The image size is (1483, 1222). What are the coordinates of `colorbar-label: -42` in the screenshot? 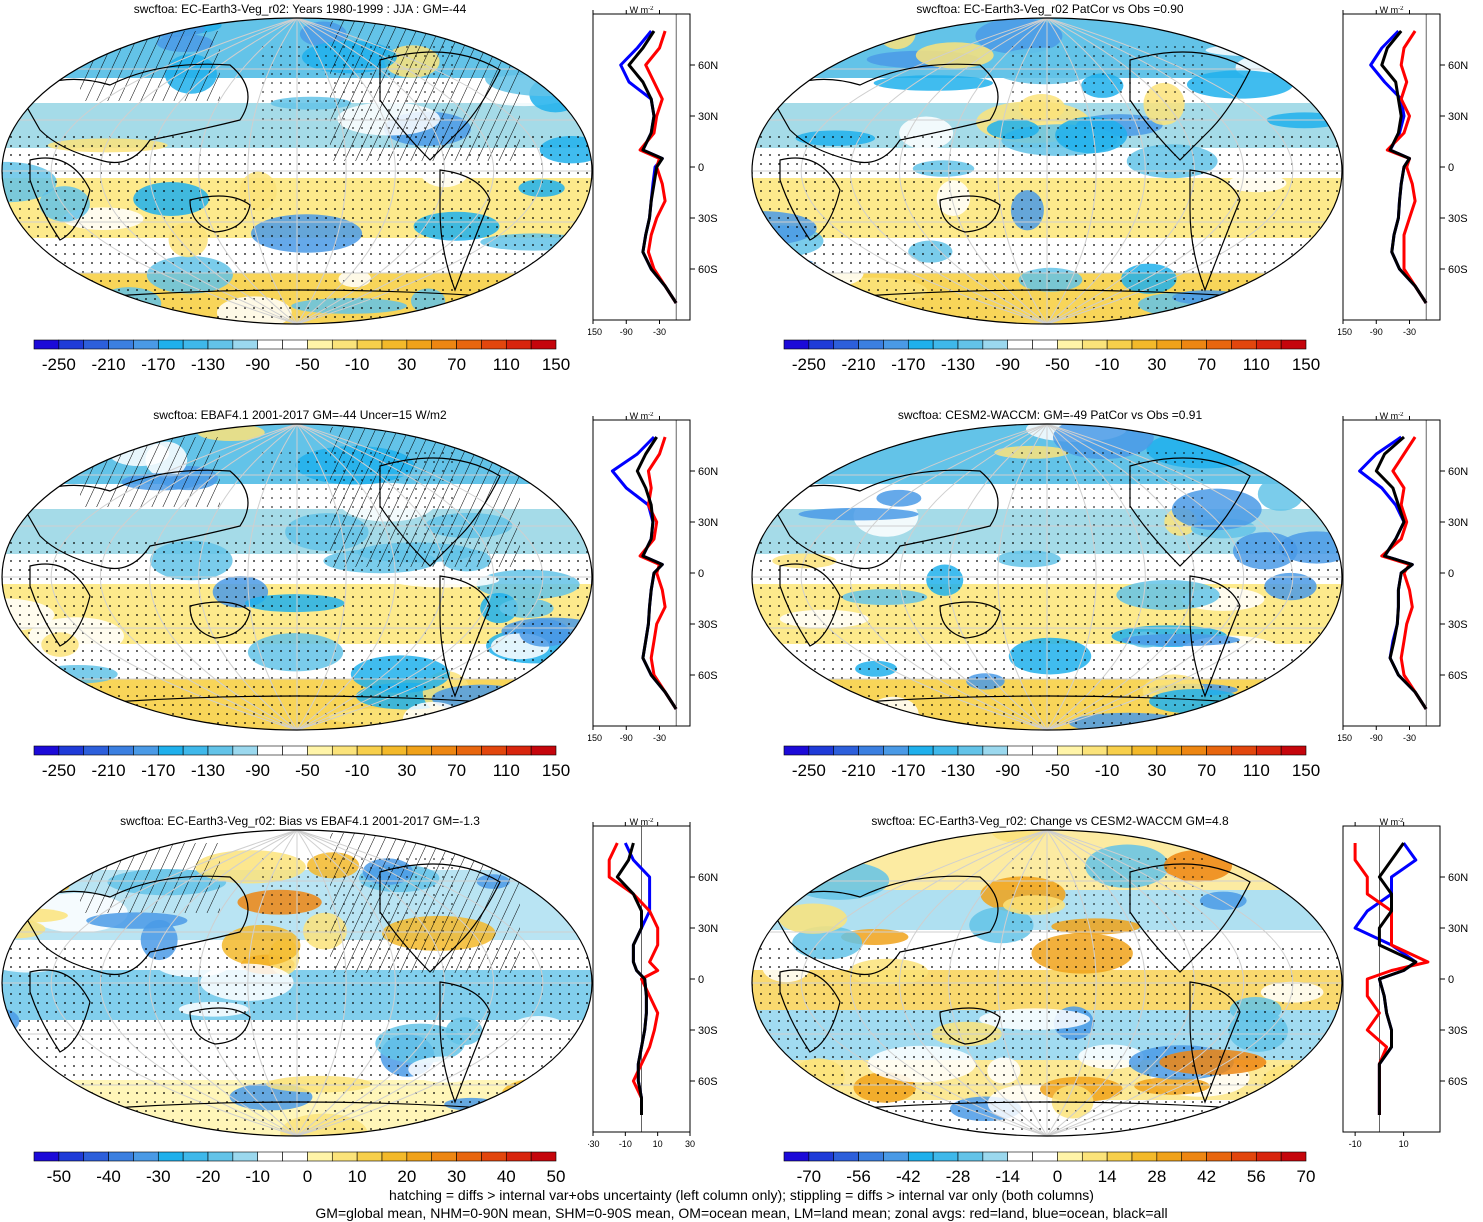 It's located at (908, 1176).